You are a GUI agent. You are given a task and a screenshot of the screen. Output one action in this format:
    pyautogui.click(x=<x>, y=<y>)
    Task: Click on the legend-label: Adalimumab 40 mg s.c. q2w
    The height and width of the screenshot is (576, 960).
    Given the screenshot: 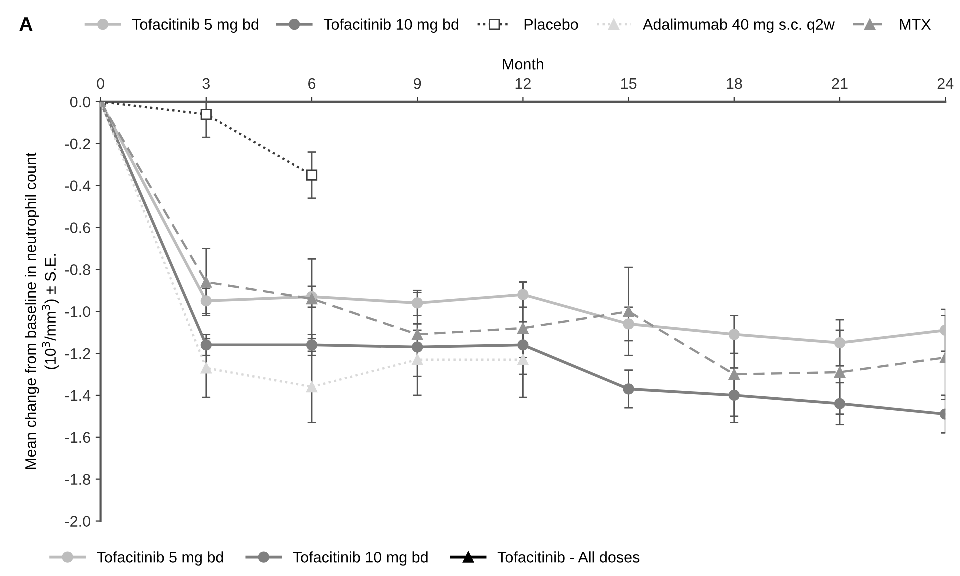 What is the action you would take?
    pyautogui.click(x=739, y=26)
    